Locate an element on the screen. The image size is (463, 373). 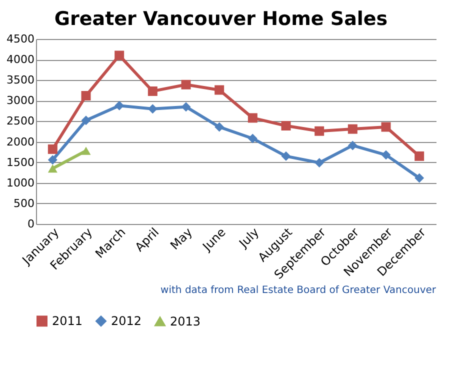
y-tick-label: 1000 is located at coordinates (20, 183).